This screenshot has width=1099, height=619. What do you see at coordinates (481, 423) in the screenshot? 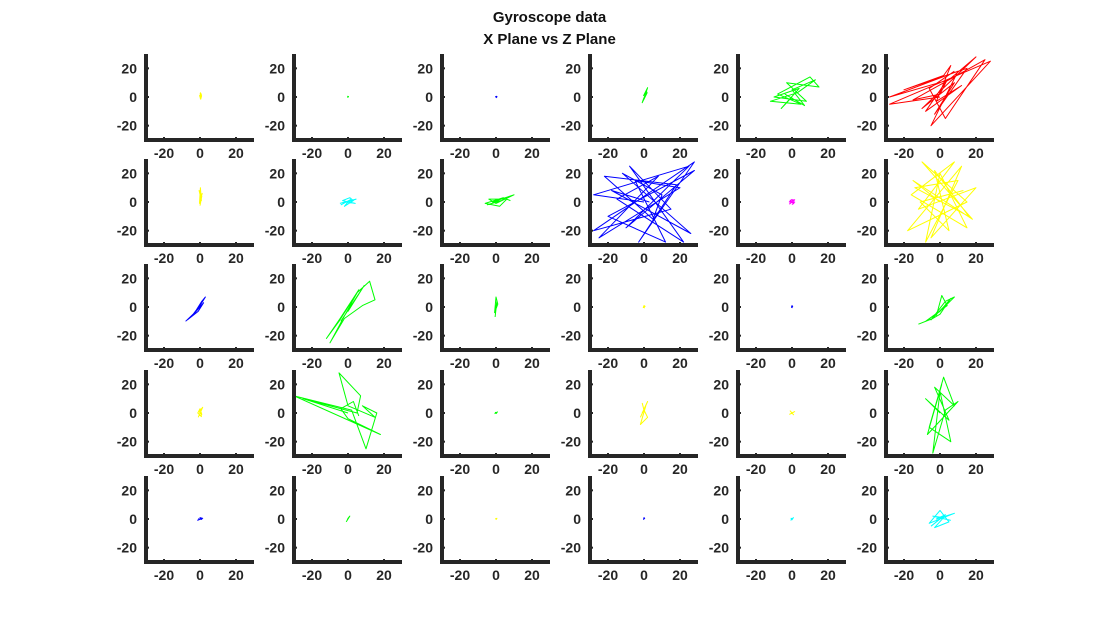
I see `subplot-r4-c3: -20 0 20 -20 0 20` at bounding box center [481, 423].